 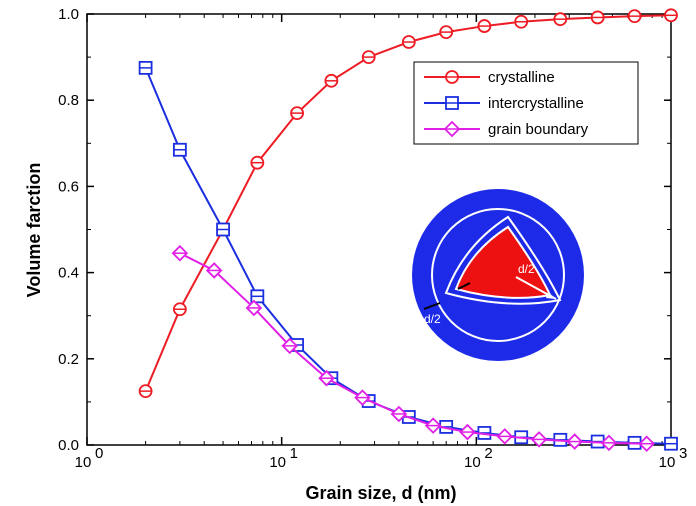 I want to click on inset-sphere-diagram: d/2 d/2, so click(x=498, y=275).